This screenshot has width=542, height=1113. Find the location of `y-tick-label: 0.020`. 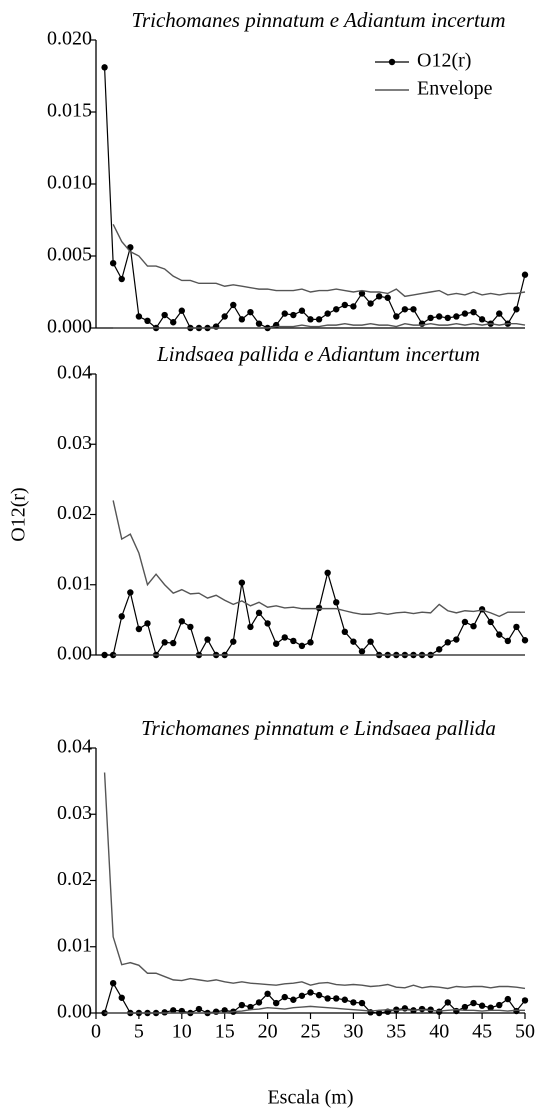

y-tick-label: 0.020 is located at coordinates (69, 39).